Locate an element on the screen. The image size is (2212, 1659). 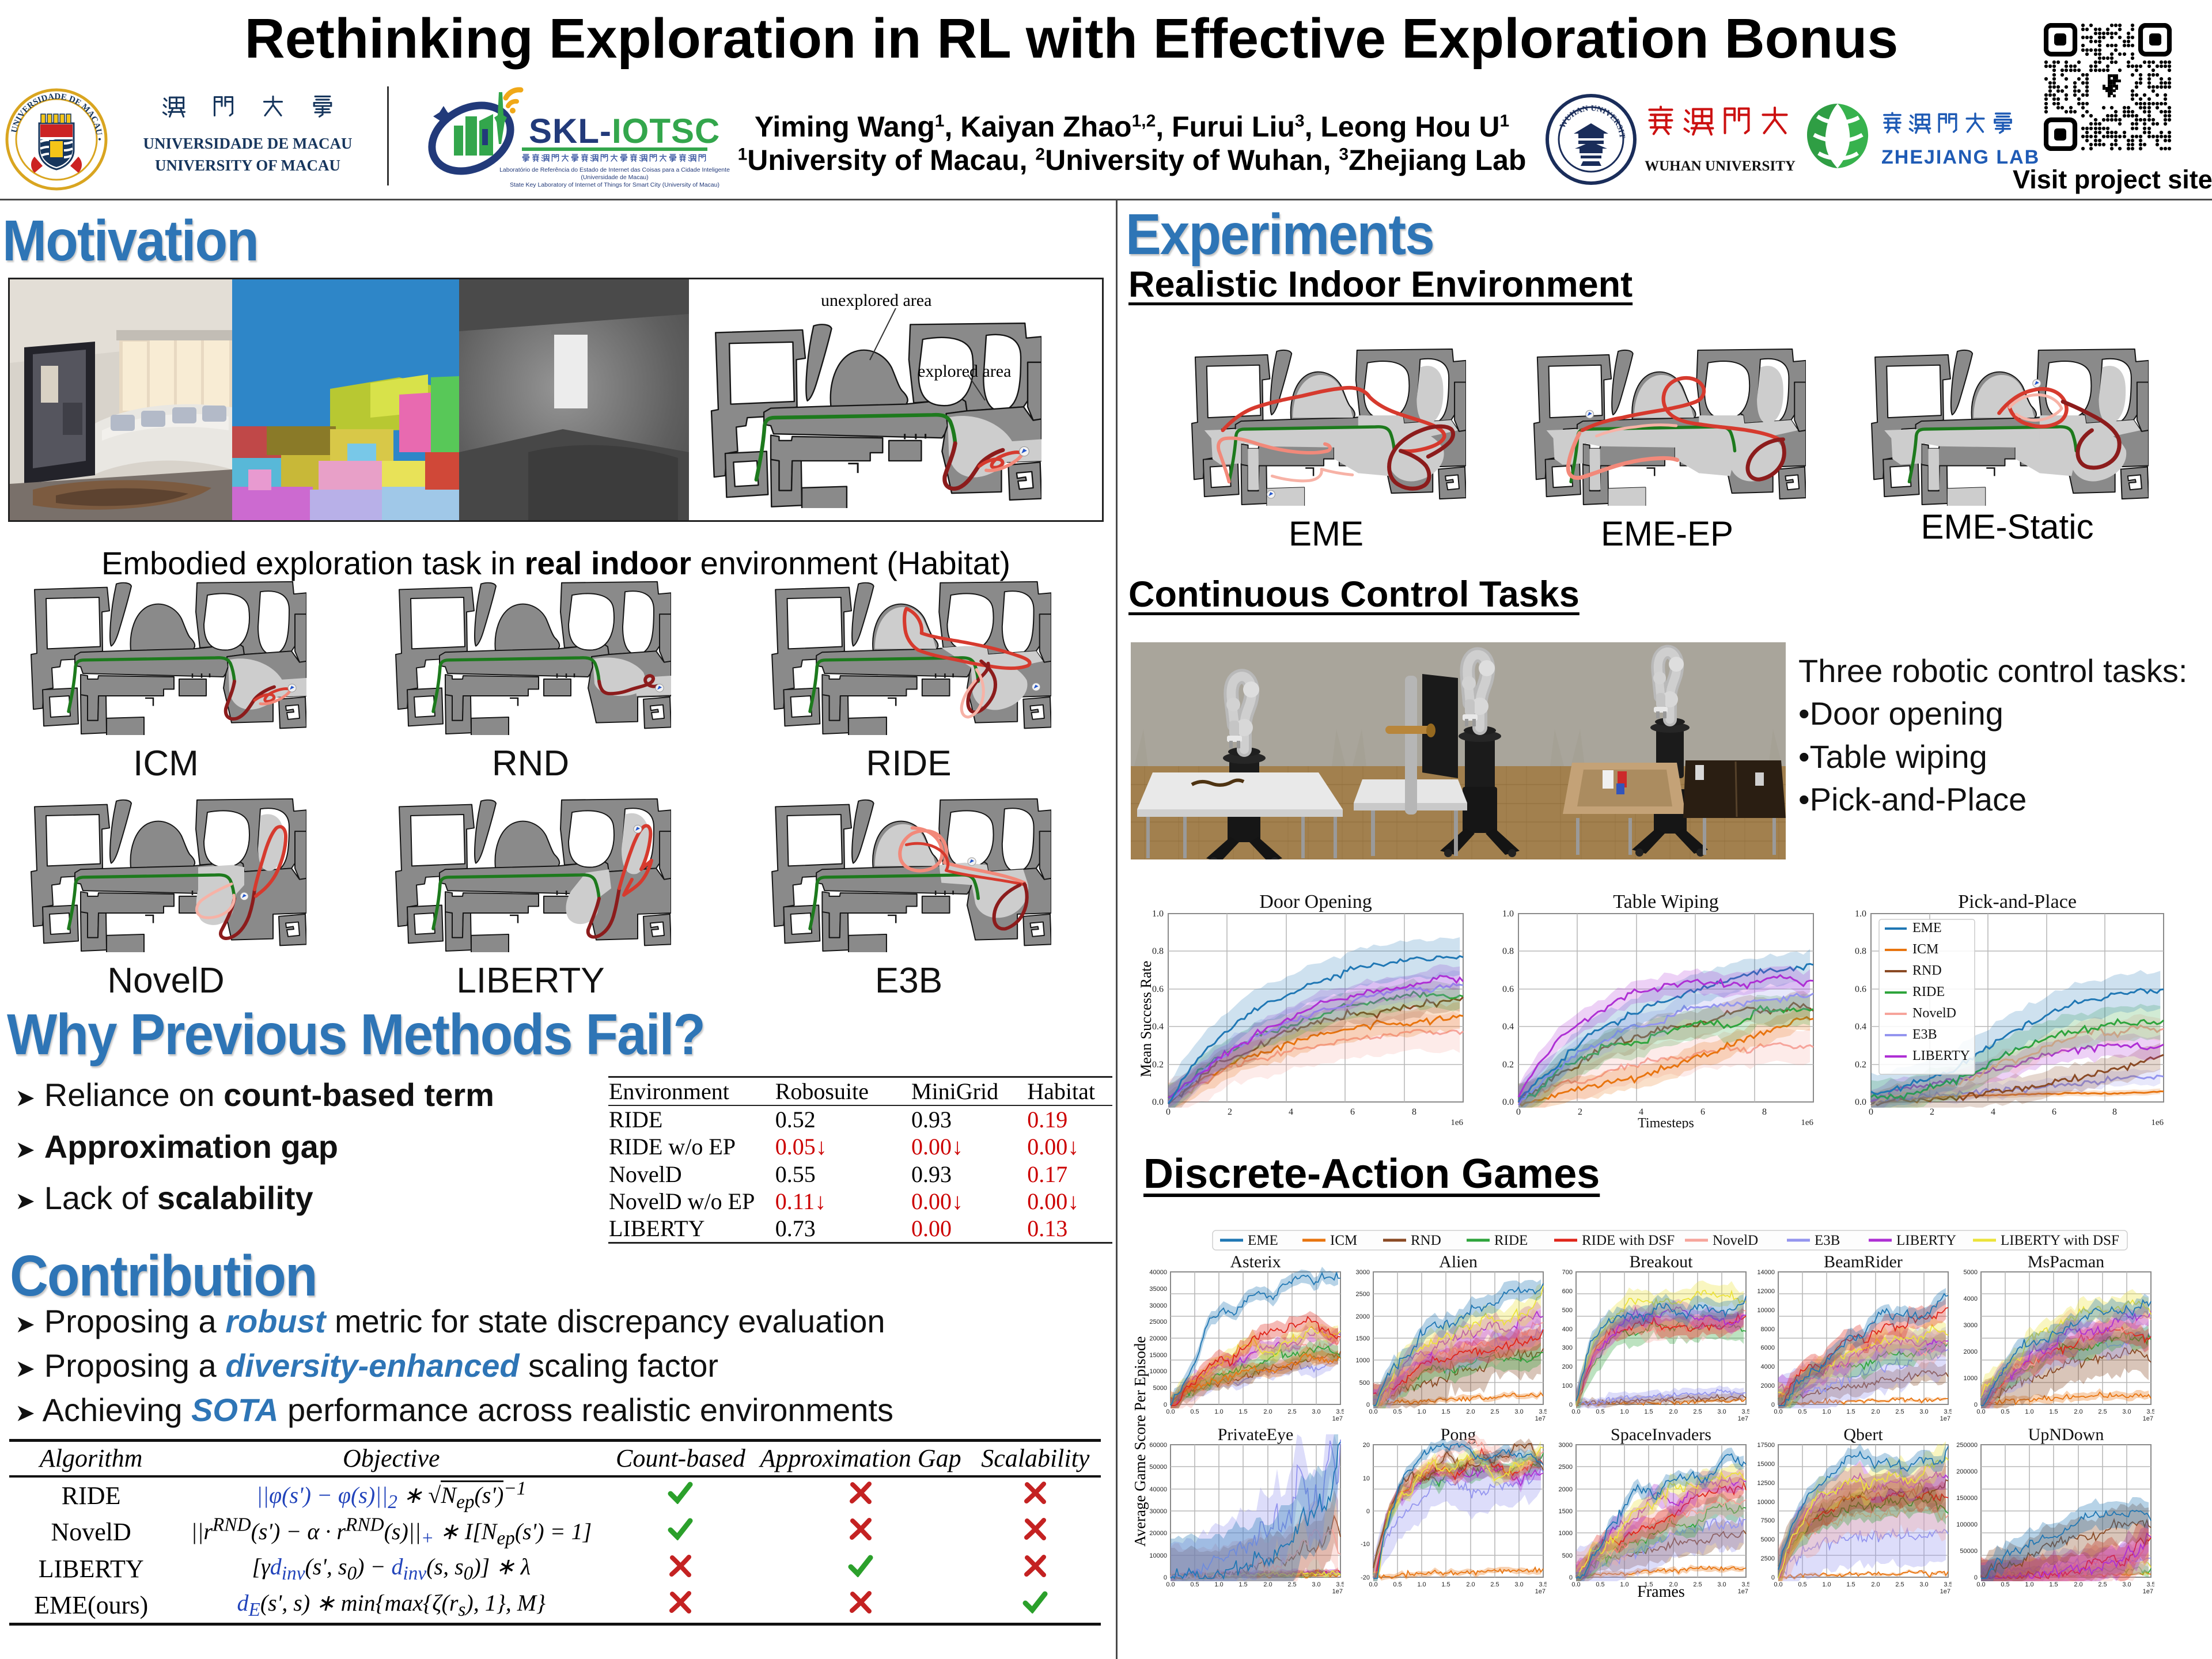
svg-text: 17500 is located at coordinates (1766, 1445).